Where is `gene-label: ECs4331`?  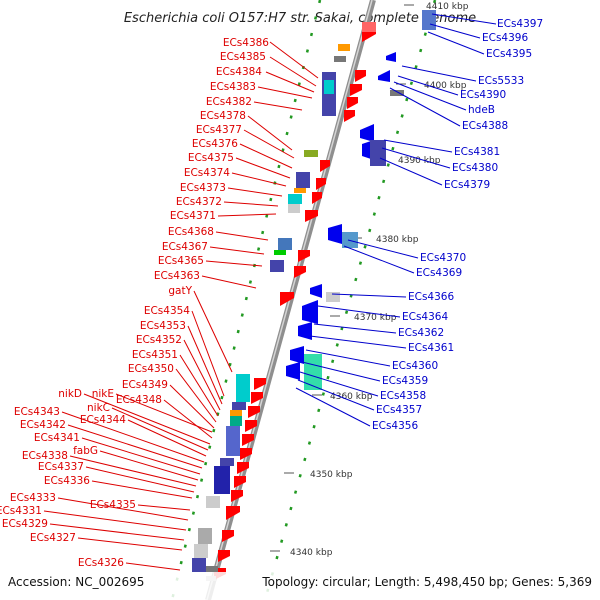
gene-label: ECs4331 is located at coordinates (21, 511).